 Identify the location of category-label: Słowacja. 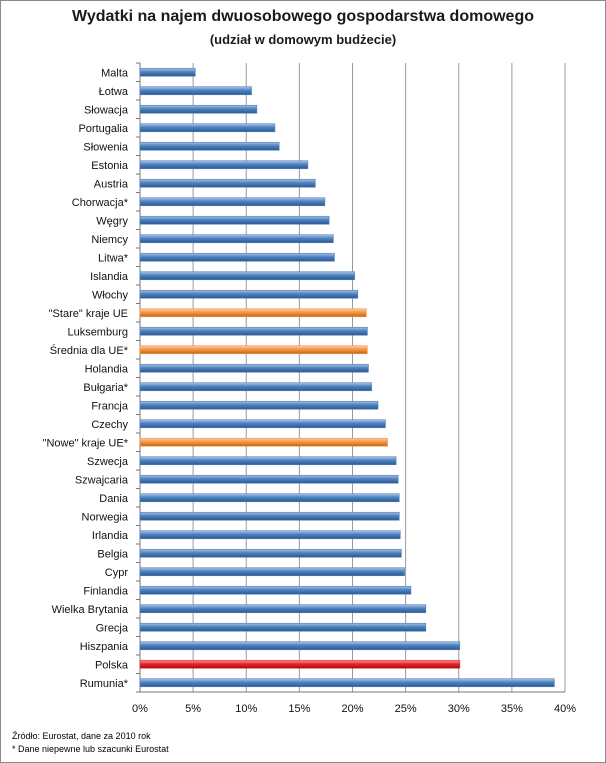
(106, 110).